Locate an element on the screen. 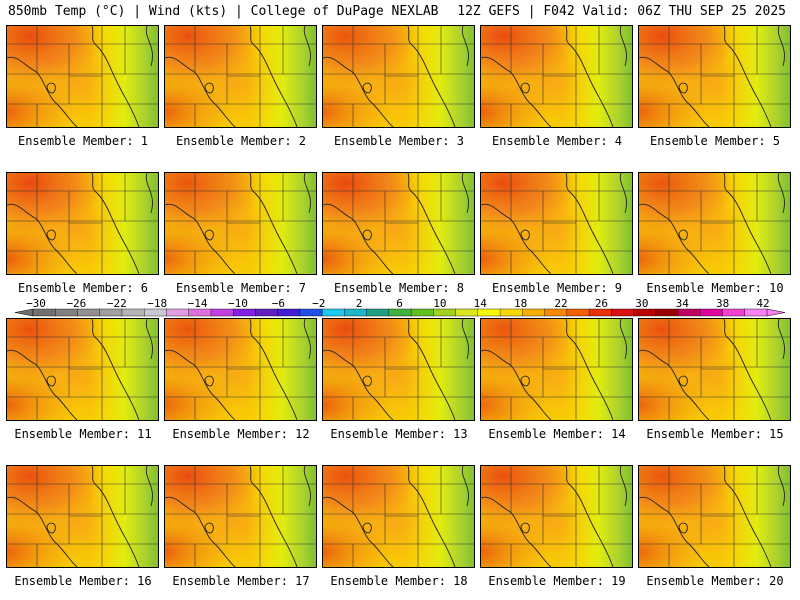  ensemble-member-label: Ensemble Member: 2 is located at coordinates (241, 141).